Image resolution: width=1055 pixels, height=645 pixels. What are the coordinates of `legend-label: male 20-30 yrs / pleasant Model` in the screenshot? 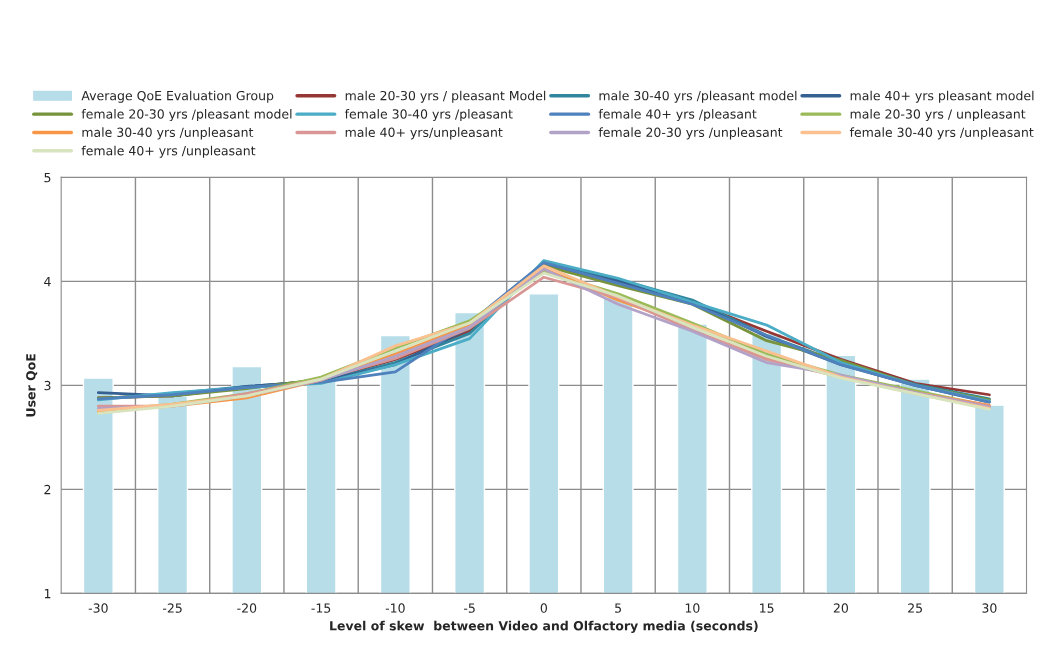 It's located at (445, 96).